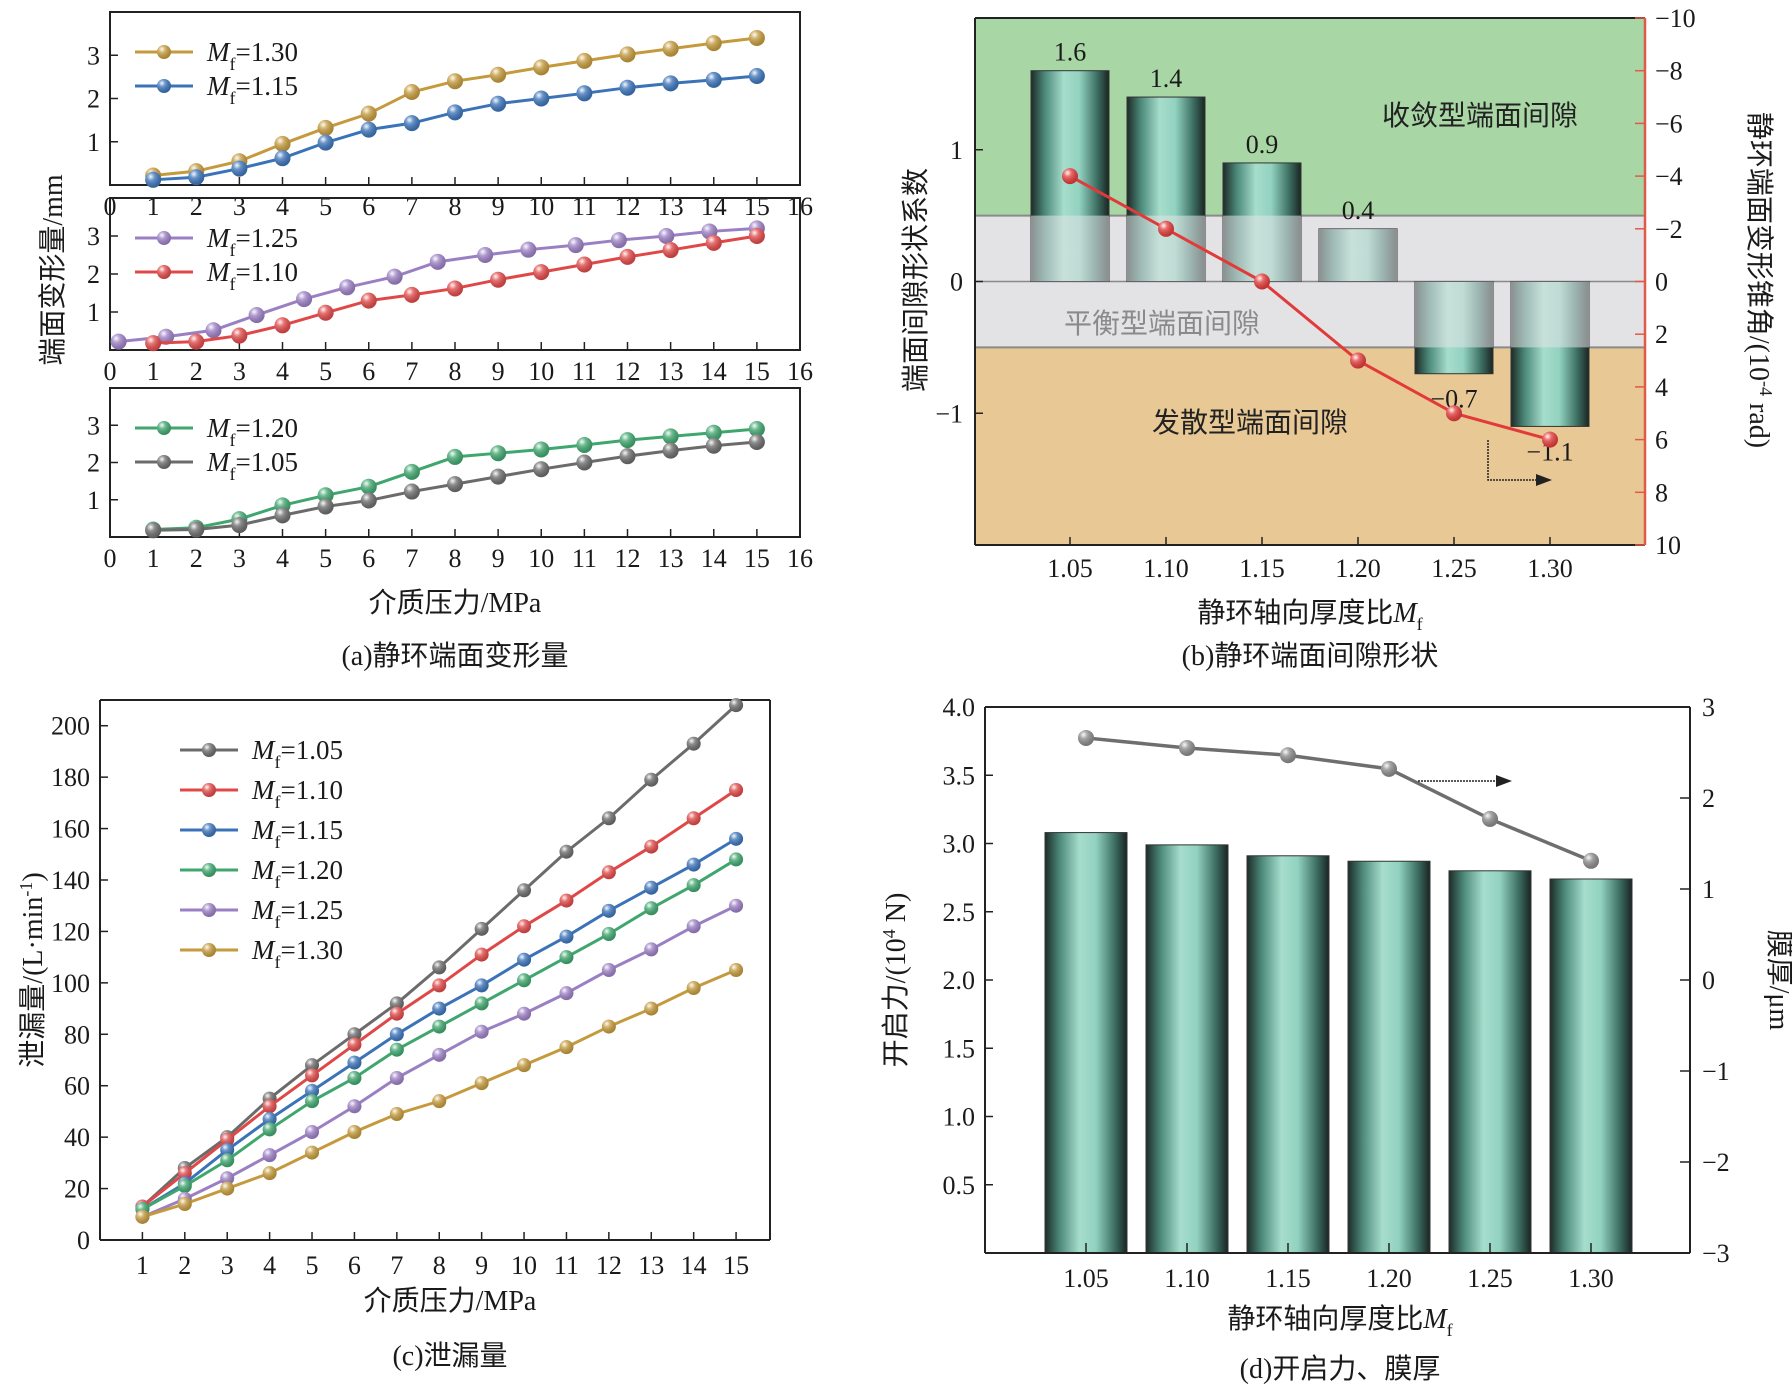  Describe the element at coordinates (736, 1265) in the screenshot. I see `x-tick-label: 15` at that location.